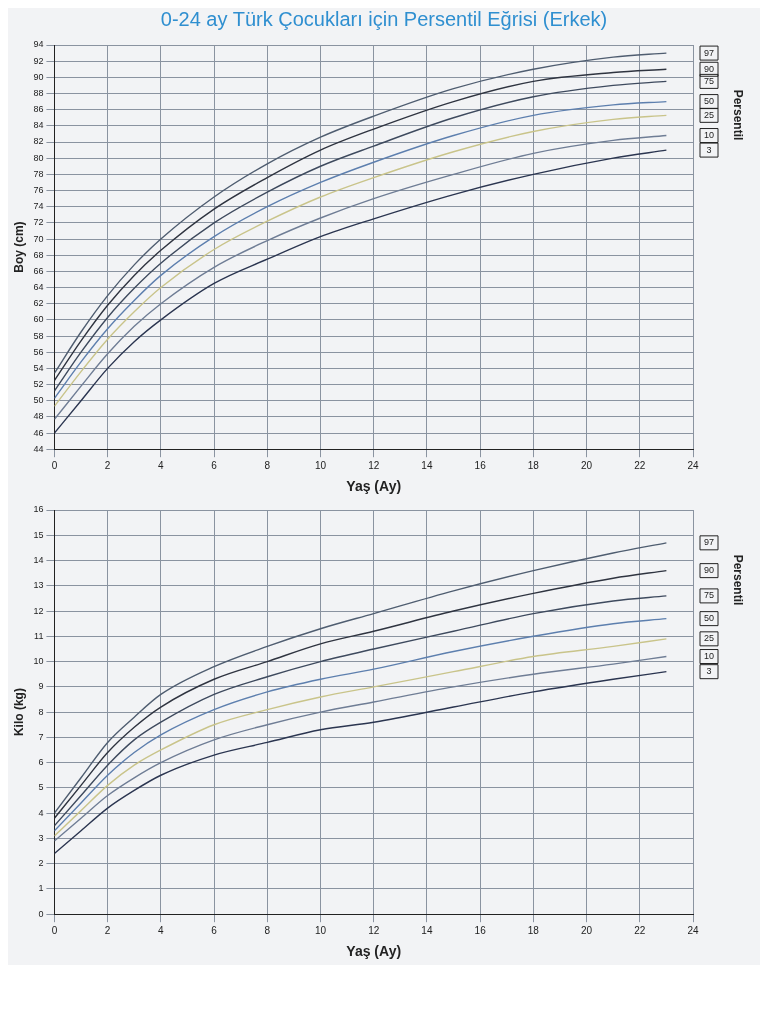 The image size is (768, 1024). Describe the element at coordinates (41, 787) in the screenshot. I see `y-tick-label: 5` at that location.